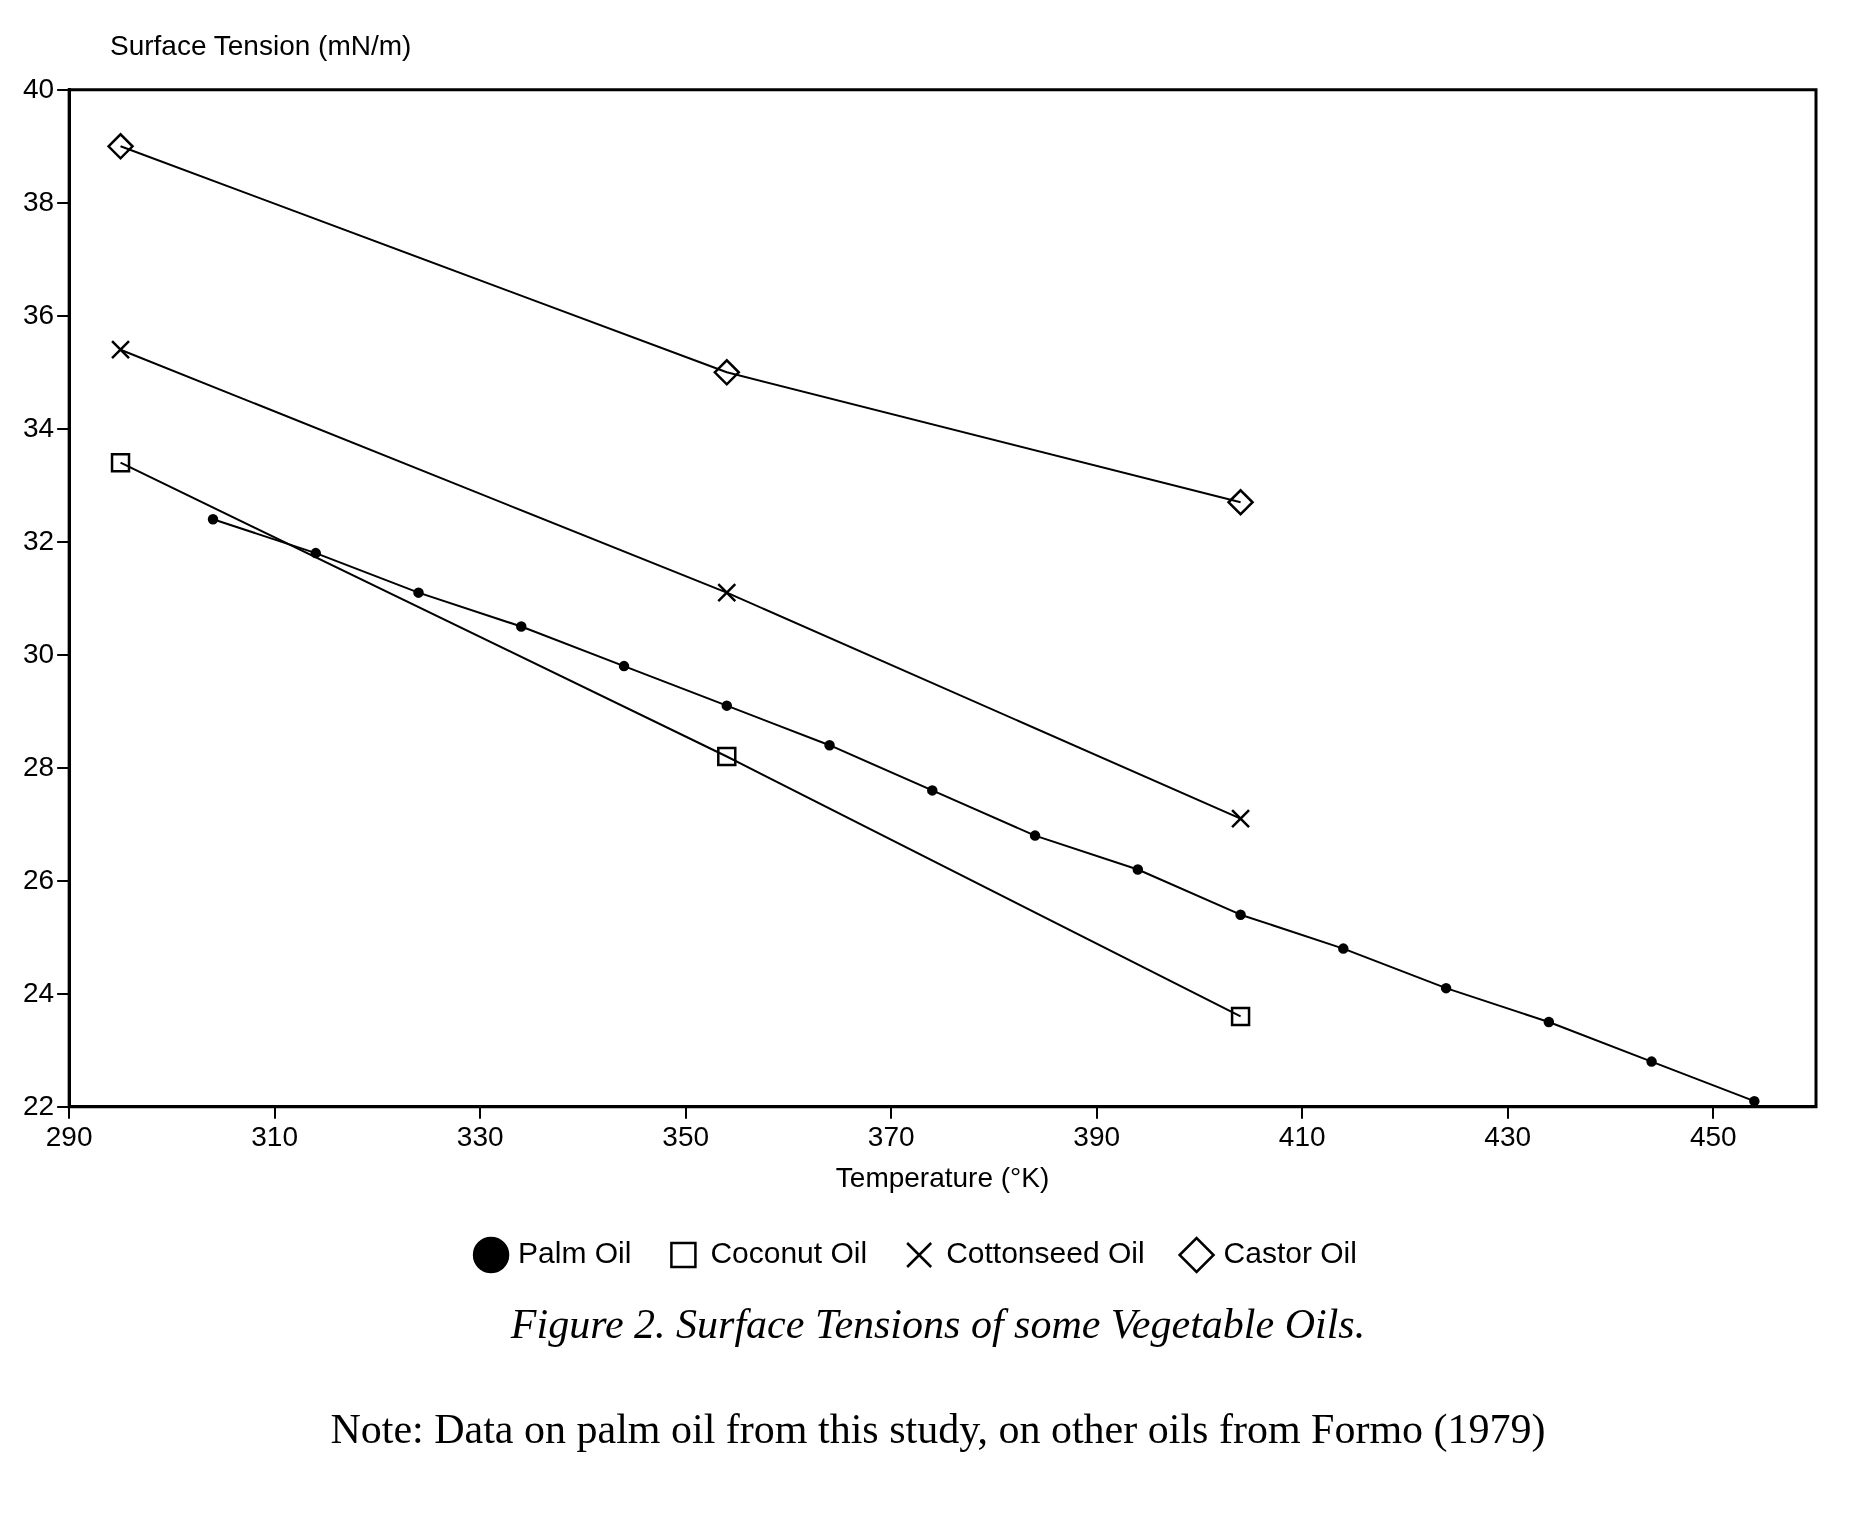 The height and width of the screenshot is (1524, 1876). What do you see at coordinates (575, 1253) in the screenshot?
I see `legend-label: Palm Oil` at bounding box center [575, 1253].